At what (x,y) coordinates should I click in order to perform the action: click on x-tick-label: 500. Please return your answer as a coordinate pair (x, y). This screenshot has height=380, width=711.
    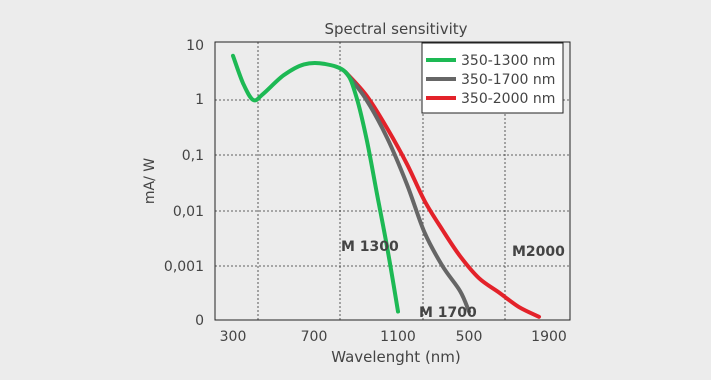
    Looking at the image, I should click on (469, 337).